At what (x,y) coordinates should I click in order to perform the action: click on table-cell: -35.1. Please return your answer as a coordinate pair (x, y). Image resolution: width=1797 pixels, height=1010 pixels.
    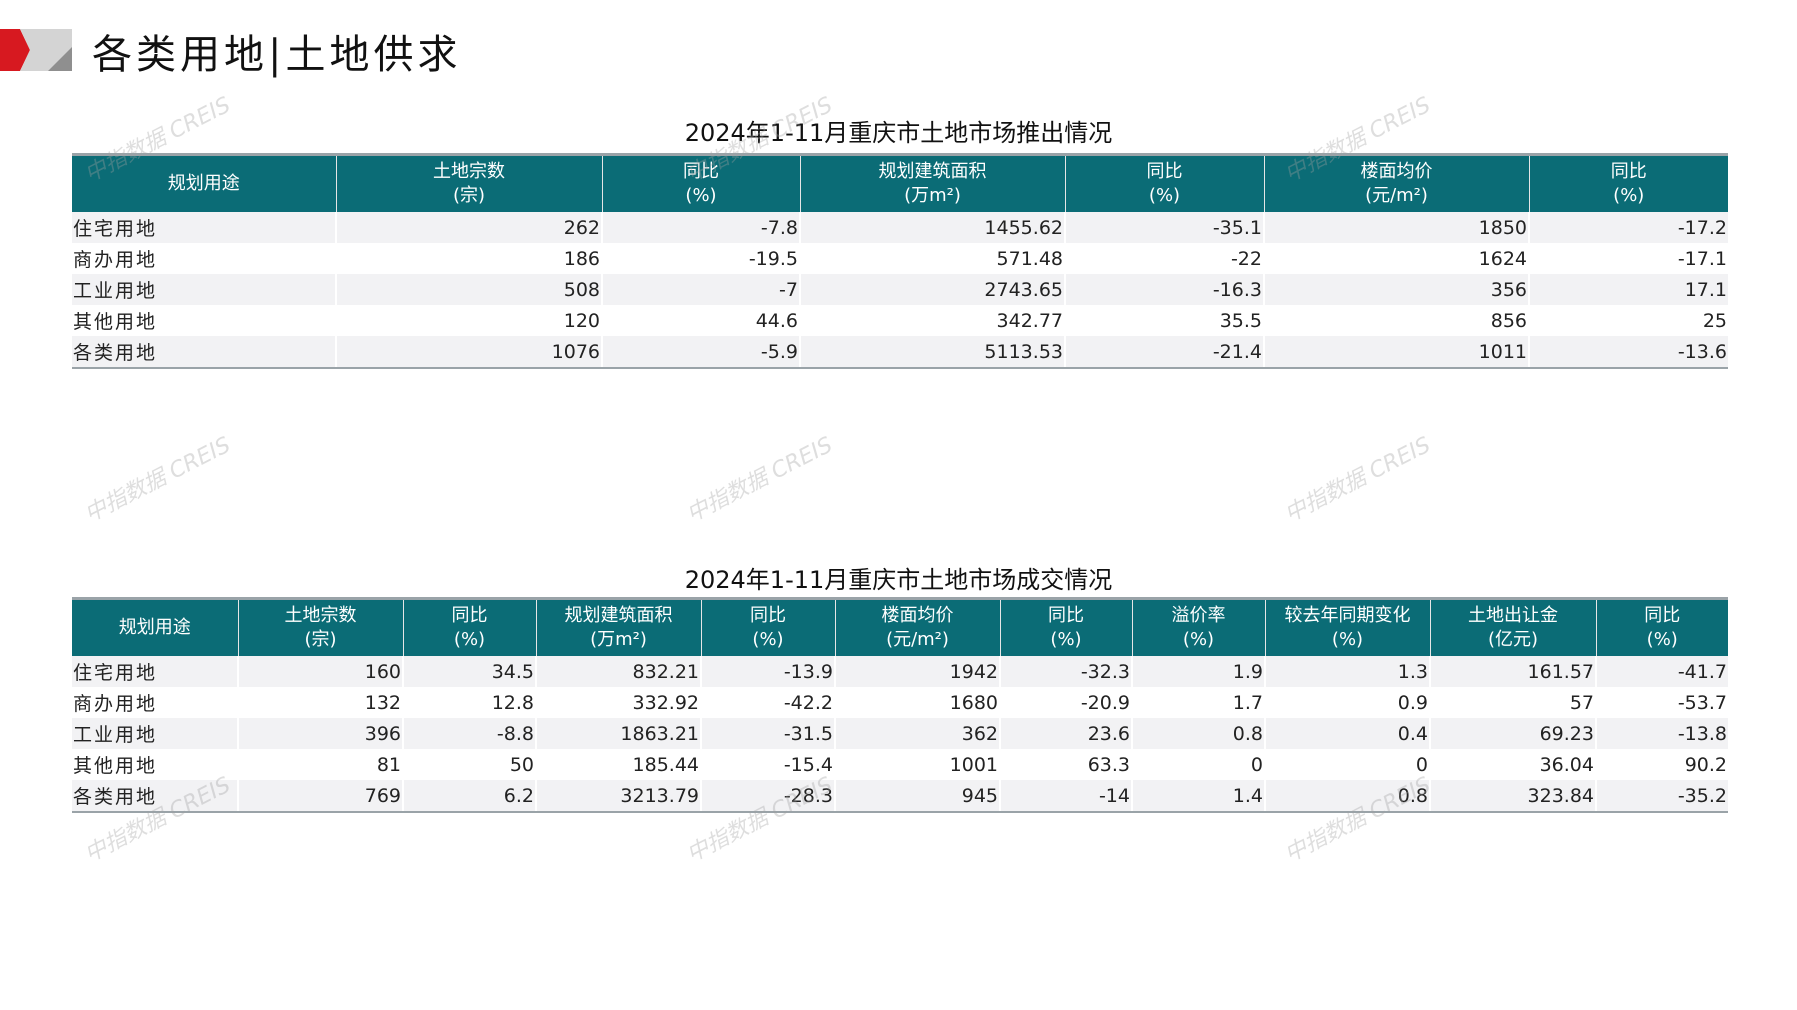
    Looking at the image, I should click on (1164, 227).